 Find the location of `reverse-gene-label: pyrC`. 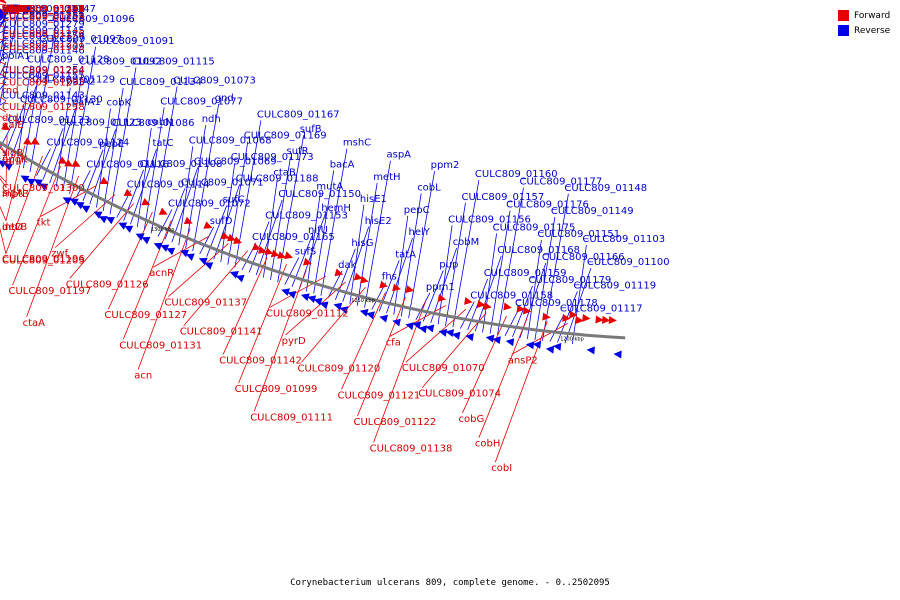

reverse-gene-label: pyrC is located at coordinates (13, 9).